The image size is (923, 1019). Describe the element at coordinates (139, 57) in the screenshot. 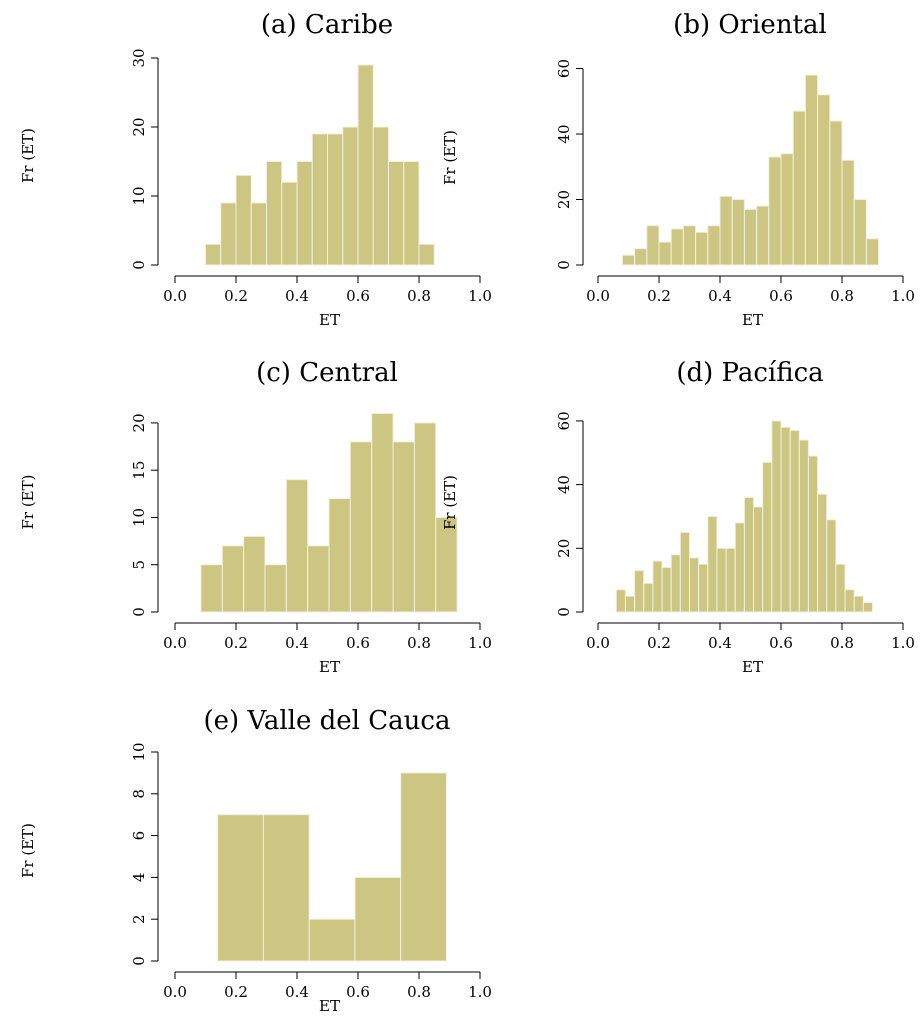

I see `y-tick-label: 30` at that location.